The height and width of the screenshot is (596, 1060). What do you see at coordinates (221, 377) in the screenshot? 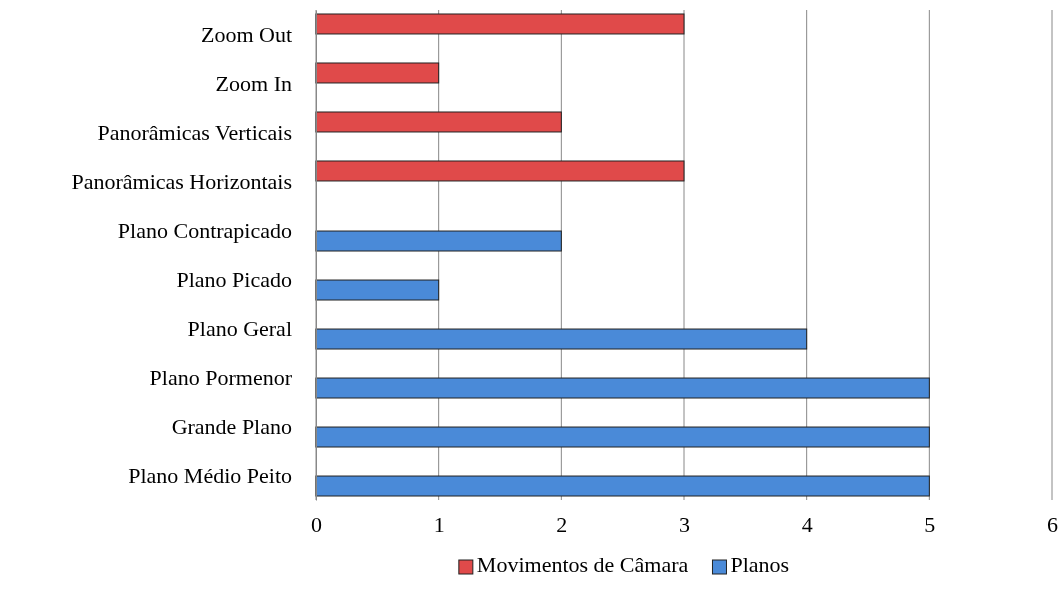
I see `y-tick-label: Plano Pormenor` at bounding box center [221, 377].